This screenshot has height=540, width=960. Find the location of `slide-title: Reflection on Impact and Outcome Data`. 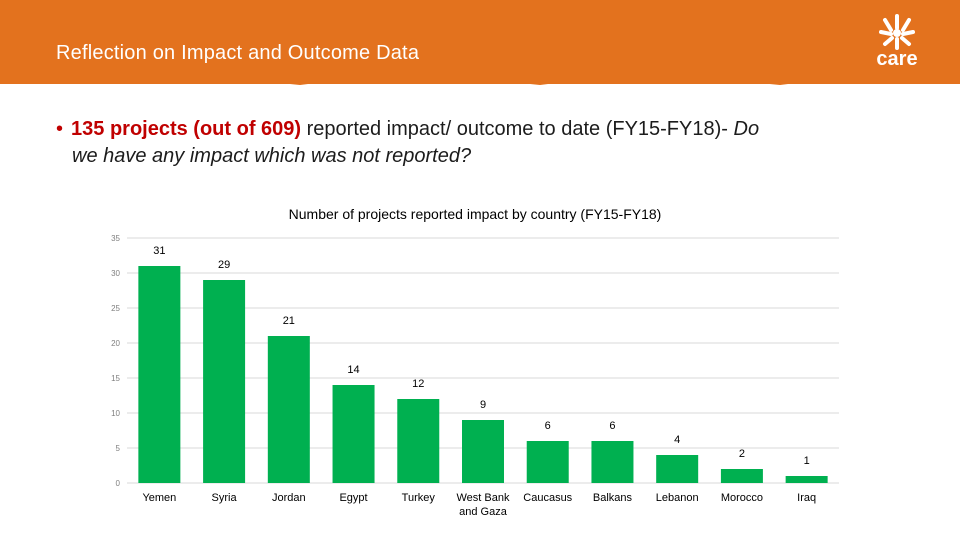

slide-title: Reflection on Impact and Outcome Data is located at coordinates (238, 53).